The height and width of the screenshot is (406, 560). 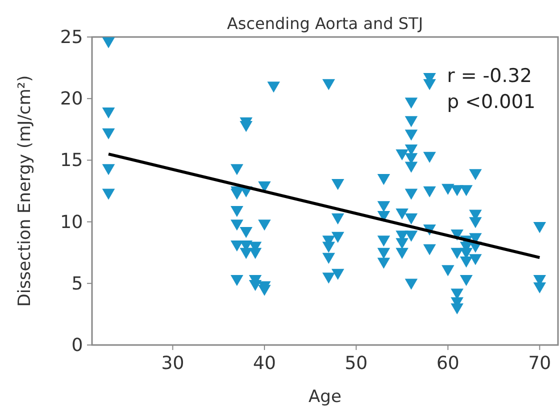 What do you see at coordinates (448, 363) in the screenshot?
I see `x-tick-label: 60` at bounding box center [448, 363].